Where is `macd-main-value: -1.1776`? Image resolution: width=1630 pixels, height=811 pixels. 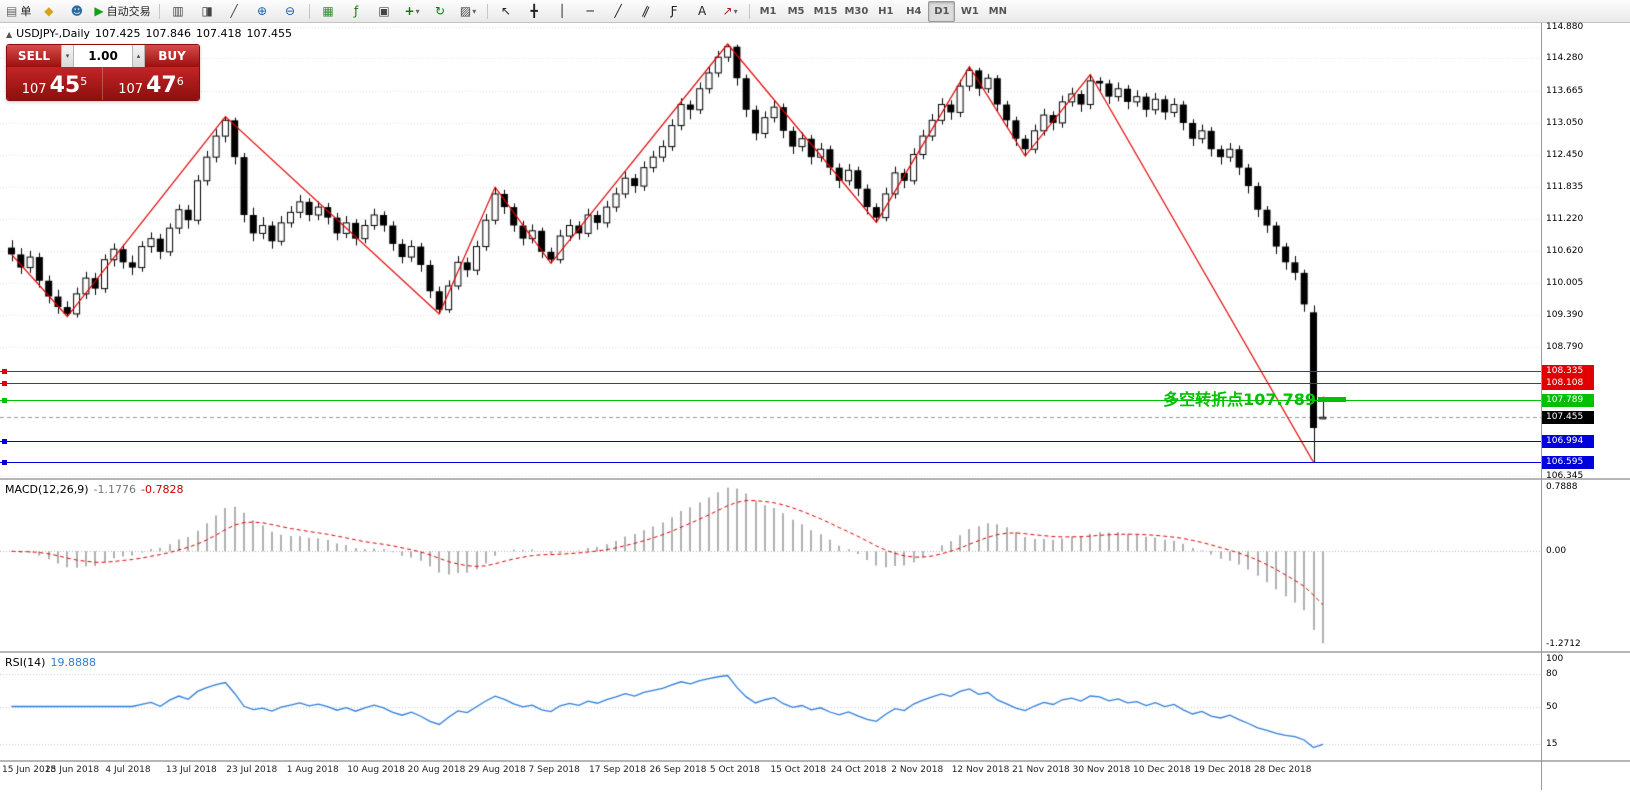
macd-main-value: -1.1776 is located at coordinates (115, 489).